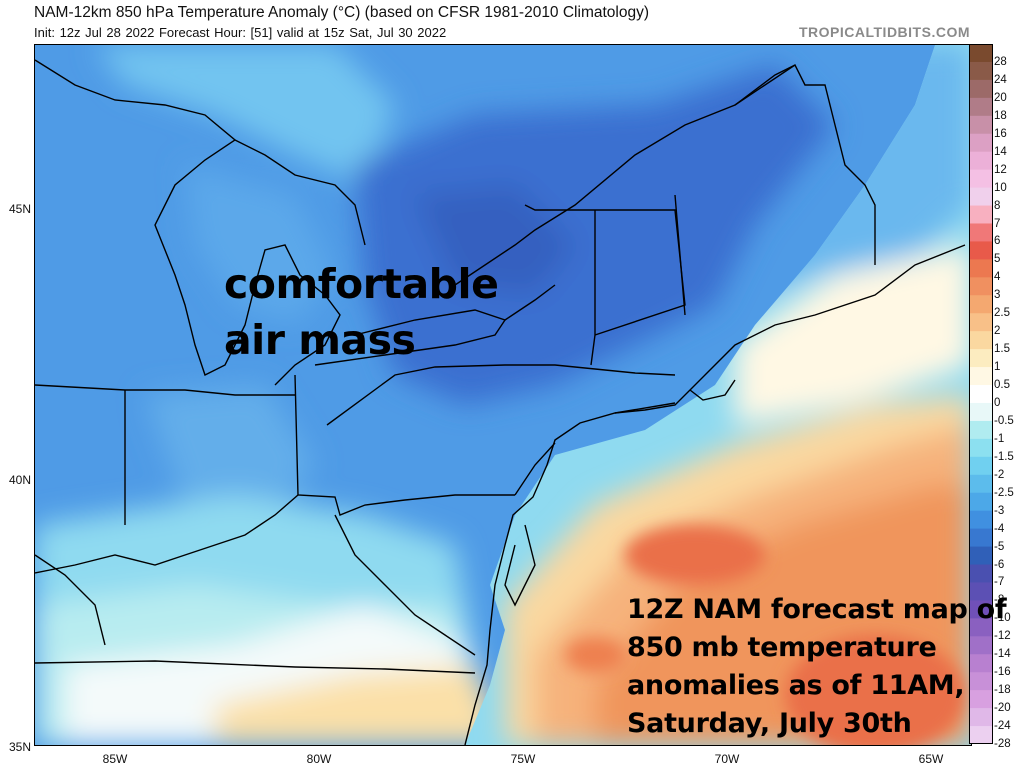 This screenshot has height=772, width=1024. Describe the element at coordinates (1000, 133) in the screenshot. I see `colorbar-tick-label: 16` at that location.